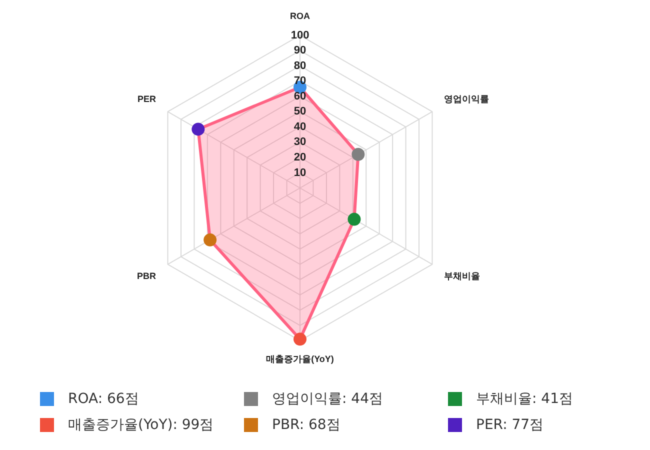 This screenshot has height=450, width=650. Describe the element at coordinates (300, 359) in the screenshot. I see `spoke-label: 매출증가율(YoY)` at that location.